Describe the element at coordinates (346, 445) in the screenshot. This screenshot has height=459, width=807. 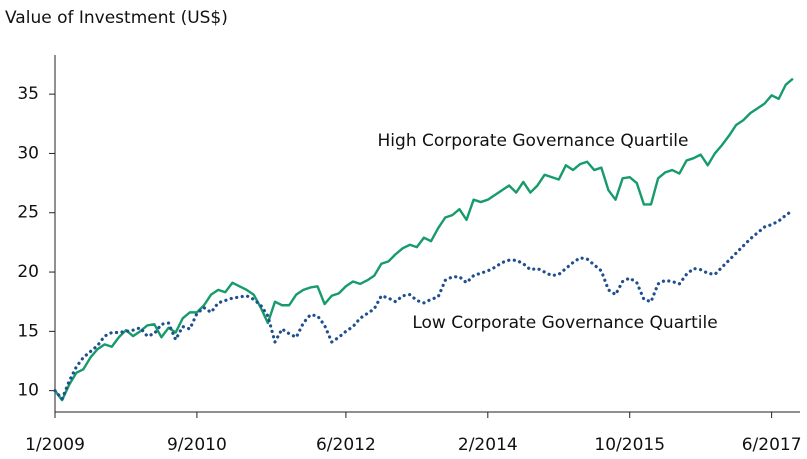
I see `x-tick-label: 6/2012` at that location.